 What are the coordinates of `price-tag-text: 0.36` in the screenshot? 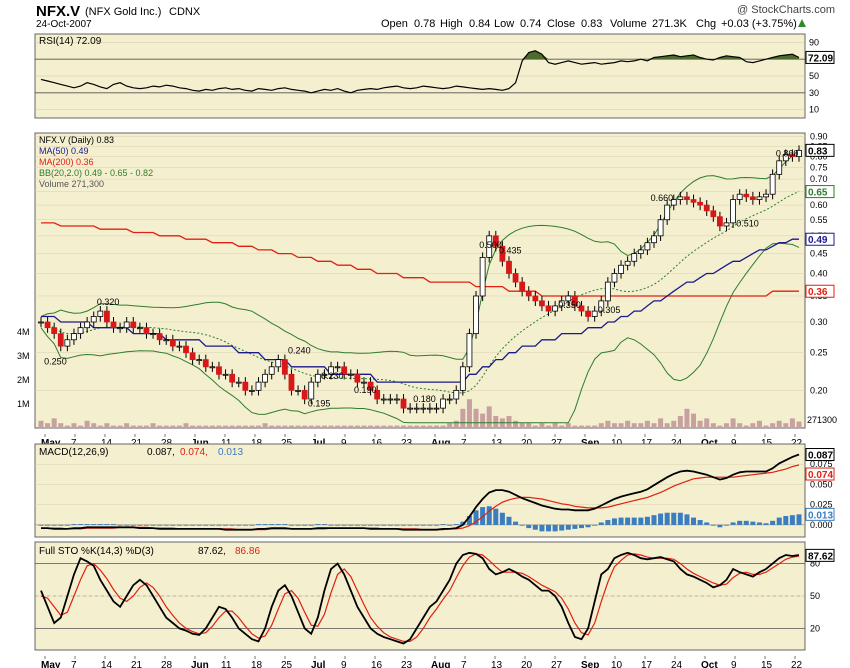 It's located at (818, 292).